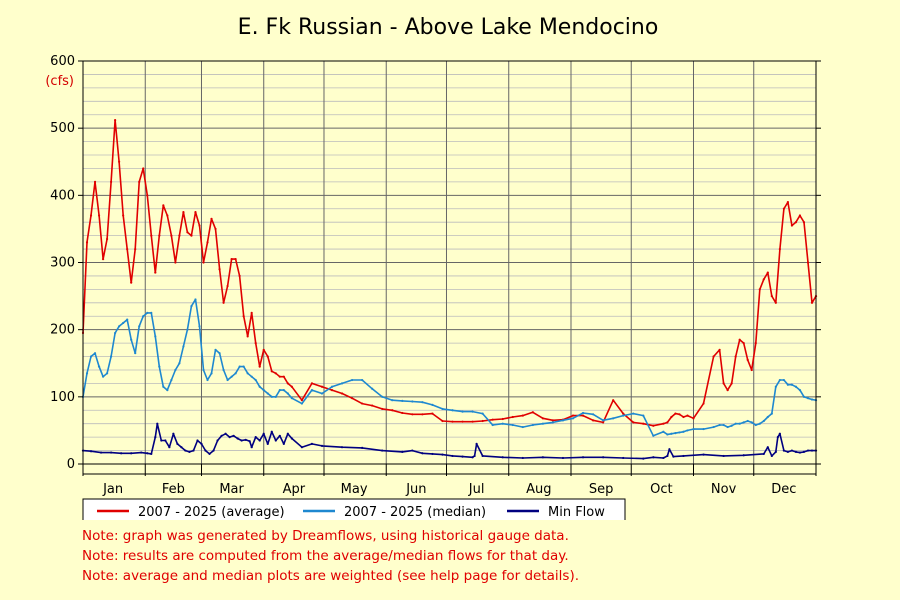 The height and width of the screenshot is (600, 900). Describe the element at coordinates (62, 195) in the screenshot. I see `y-tick-label: 400` at that location.